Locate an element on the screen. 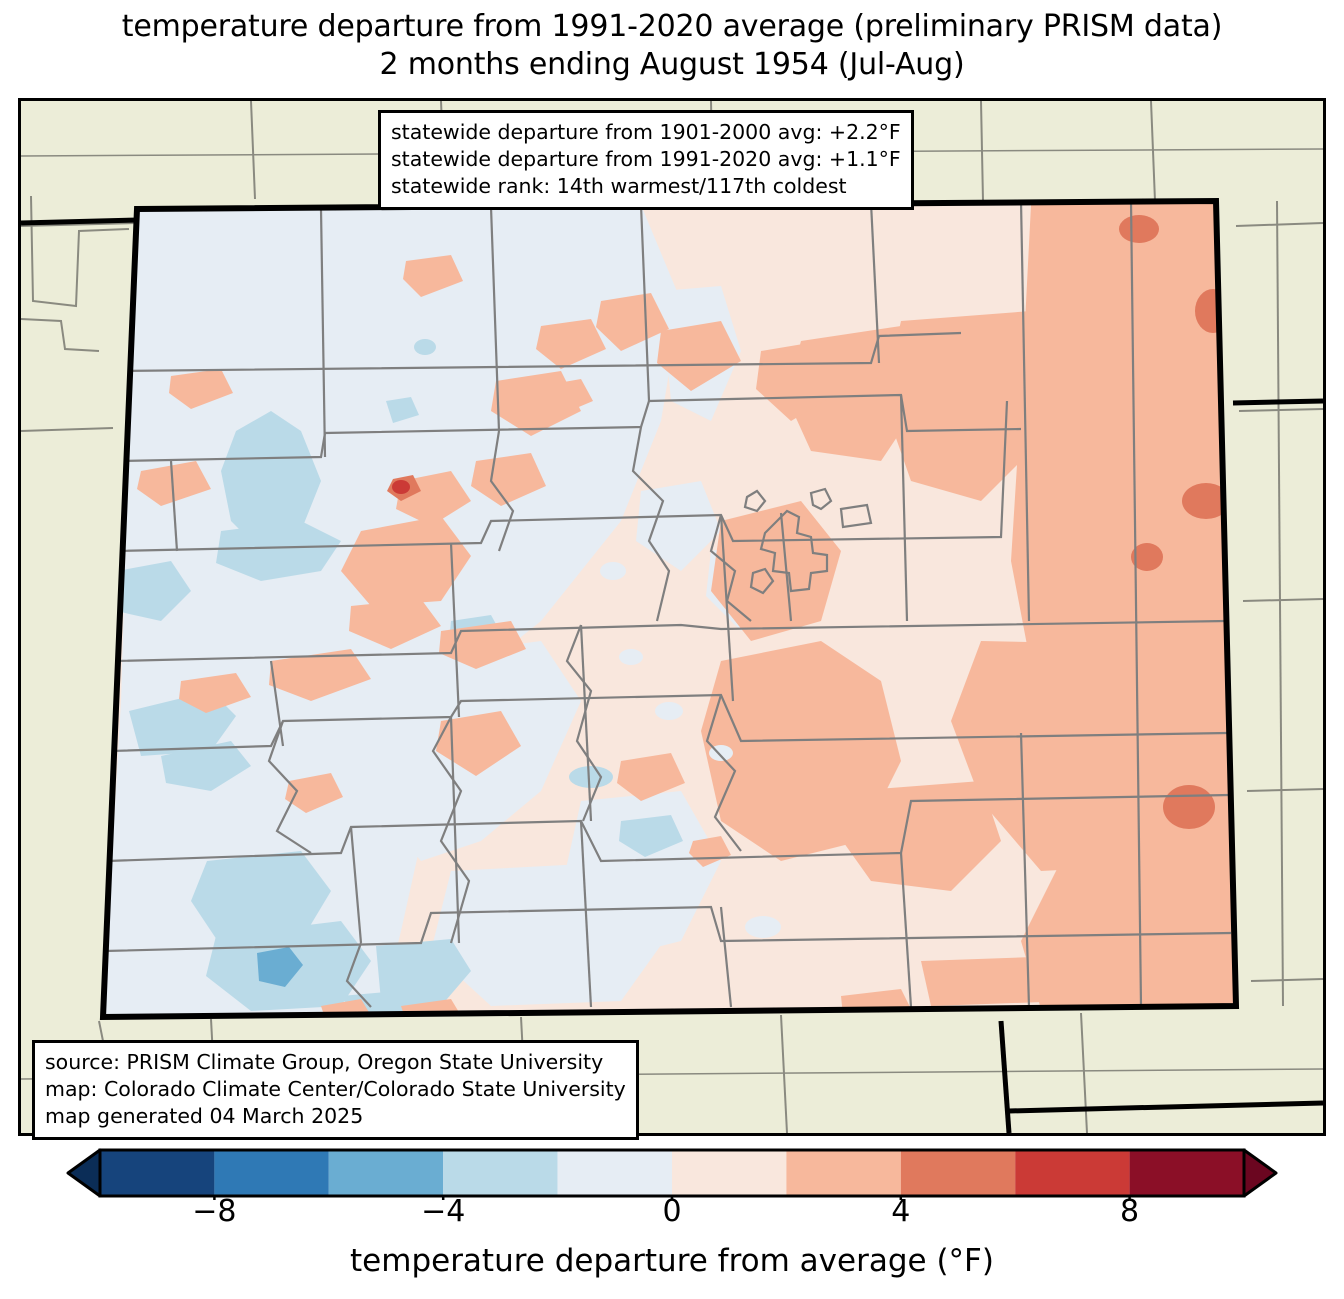 This screenshot has width=1344, height=1299. cool-patch-southwest is located at coordinates (551, 933).